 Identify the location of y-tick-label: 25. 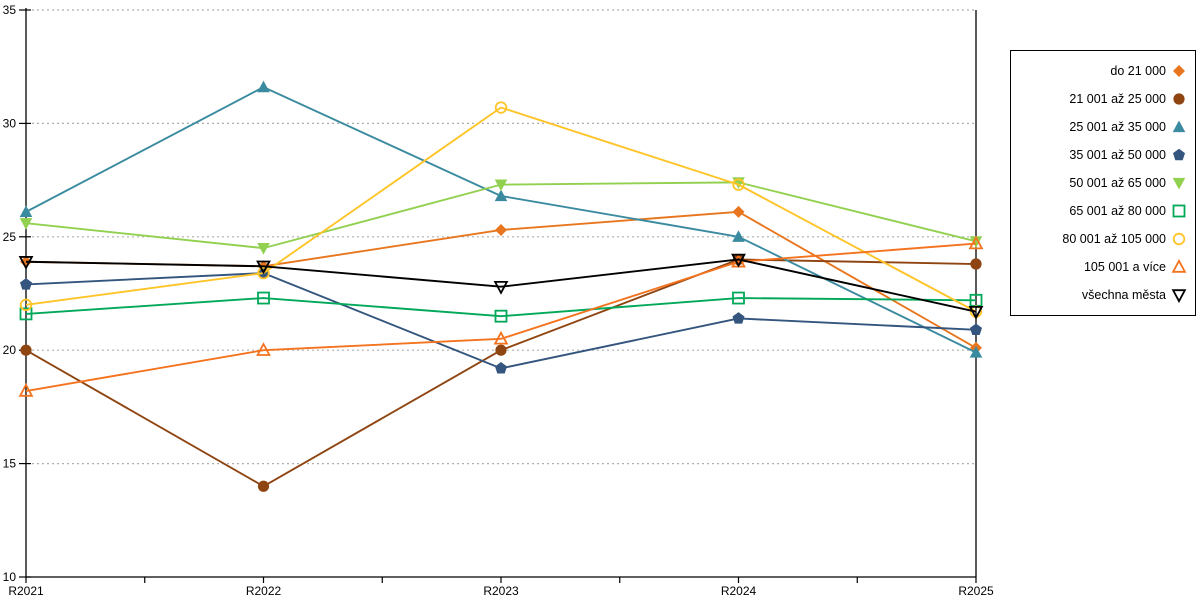
(10, 237).